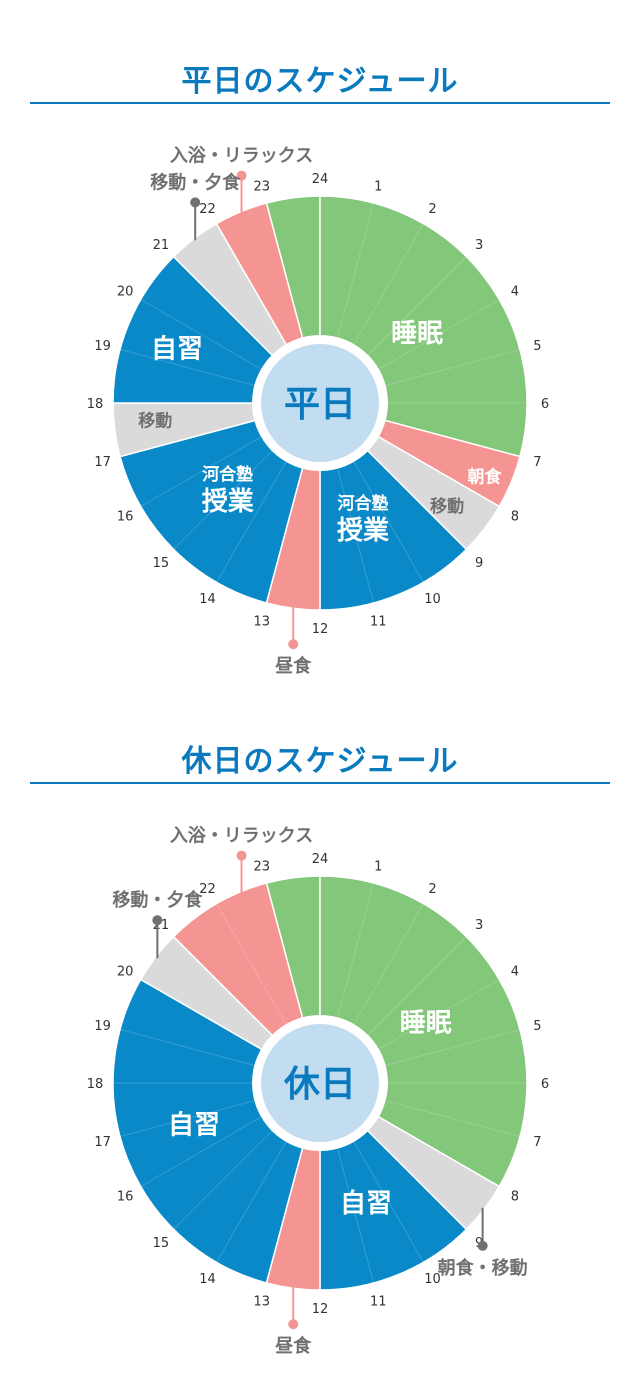 Image resolution: width=640 pixels, height=1400 pixels. Describe the element at coordinates (432, 209) in the screenshot. I see `hour-tick-label: 2` at that location.